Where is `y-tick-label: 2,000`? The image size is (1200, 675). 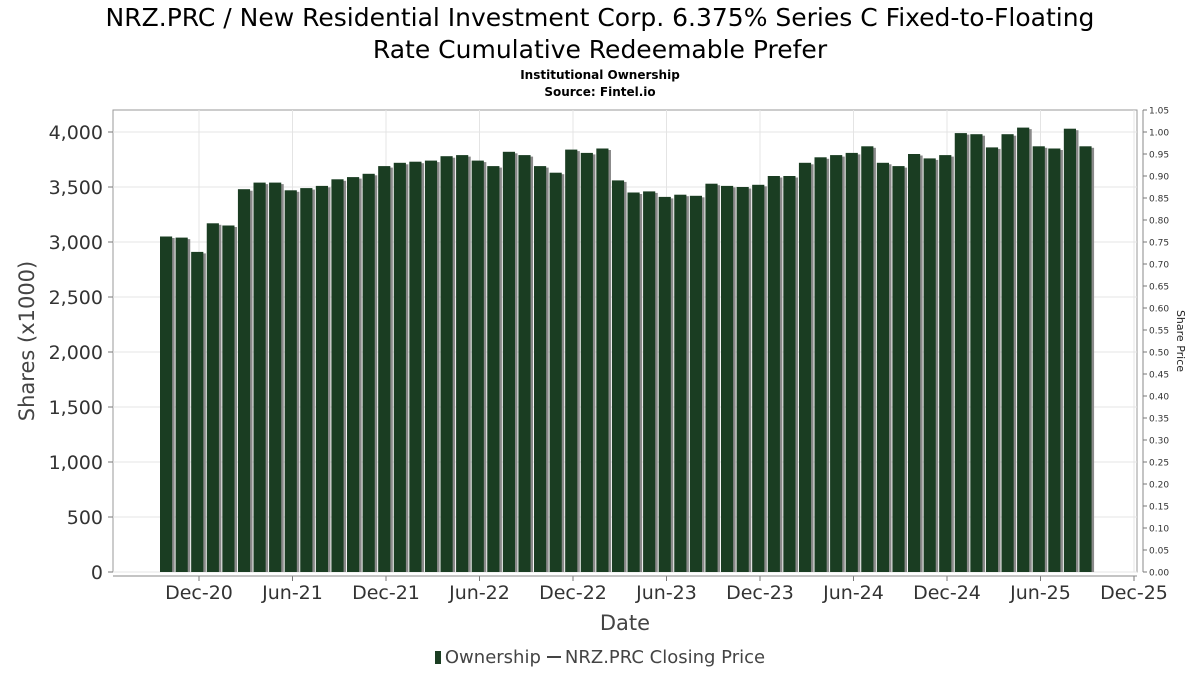 y-tick-label: 2,000 is located at coordinates (76, 353).